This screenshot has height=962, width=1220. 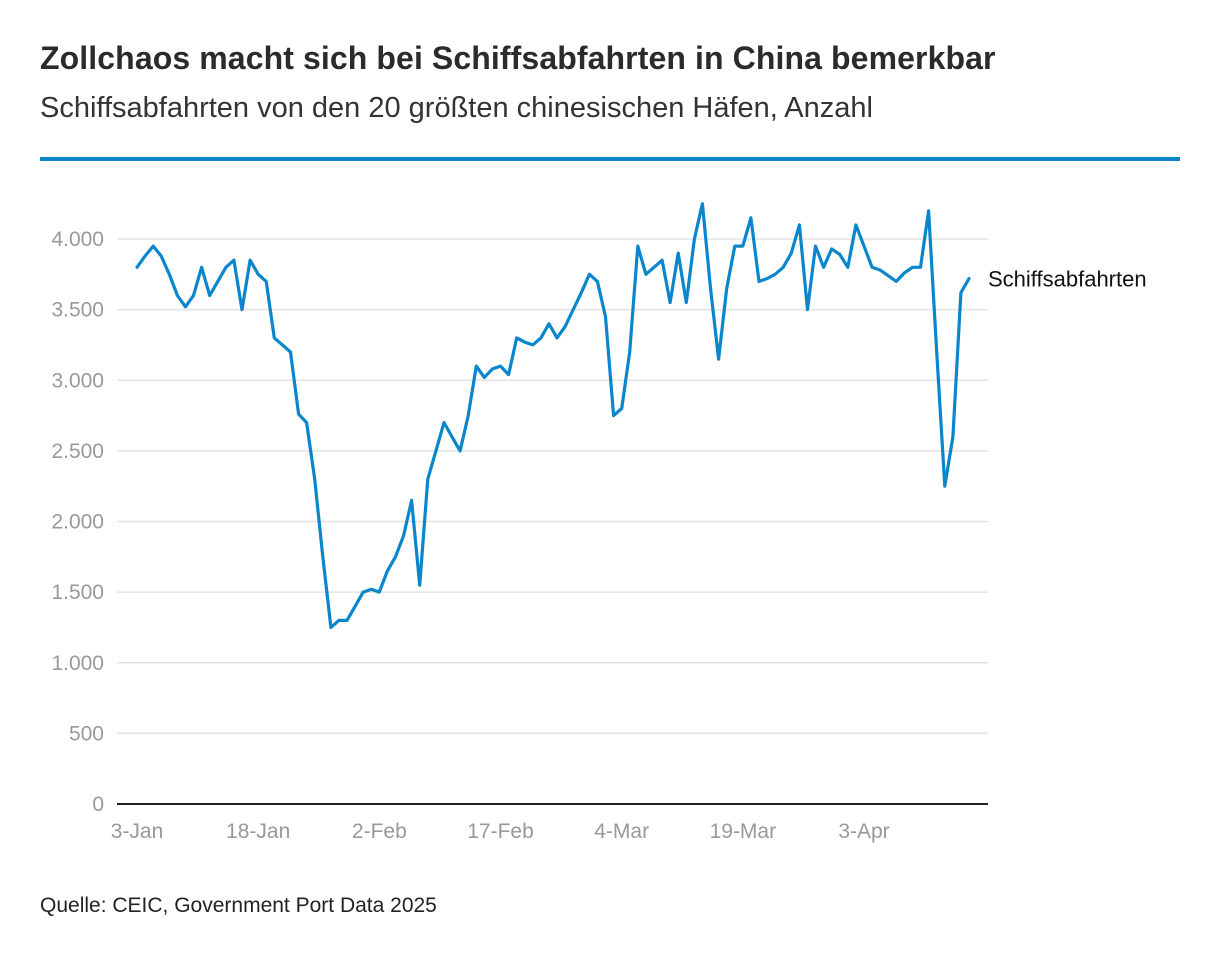 I want to click on y-tick-label: 2.000, so click(x=77, y=522).